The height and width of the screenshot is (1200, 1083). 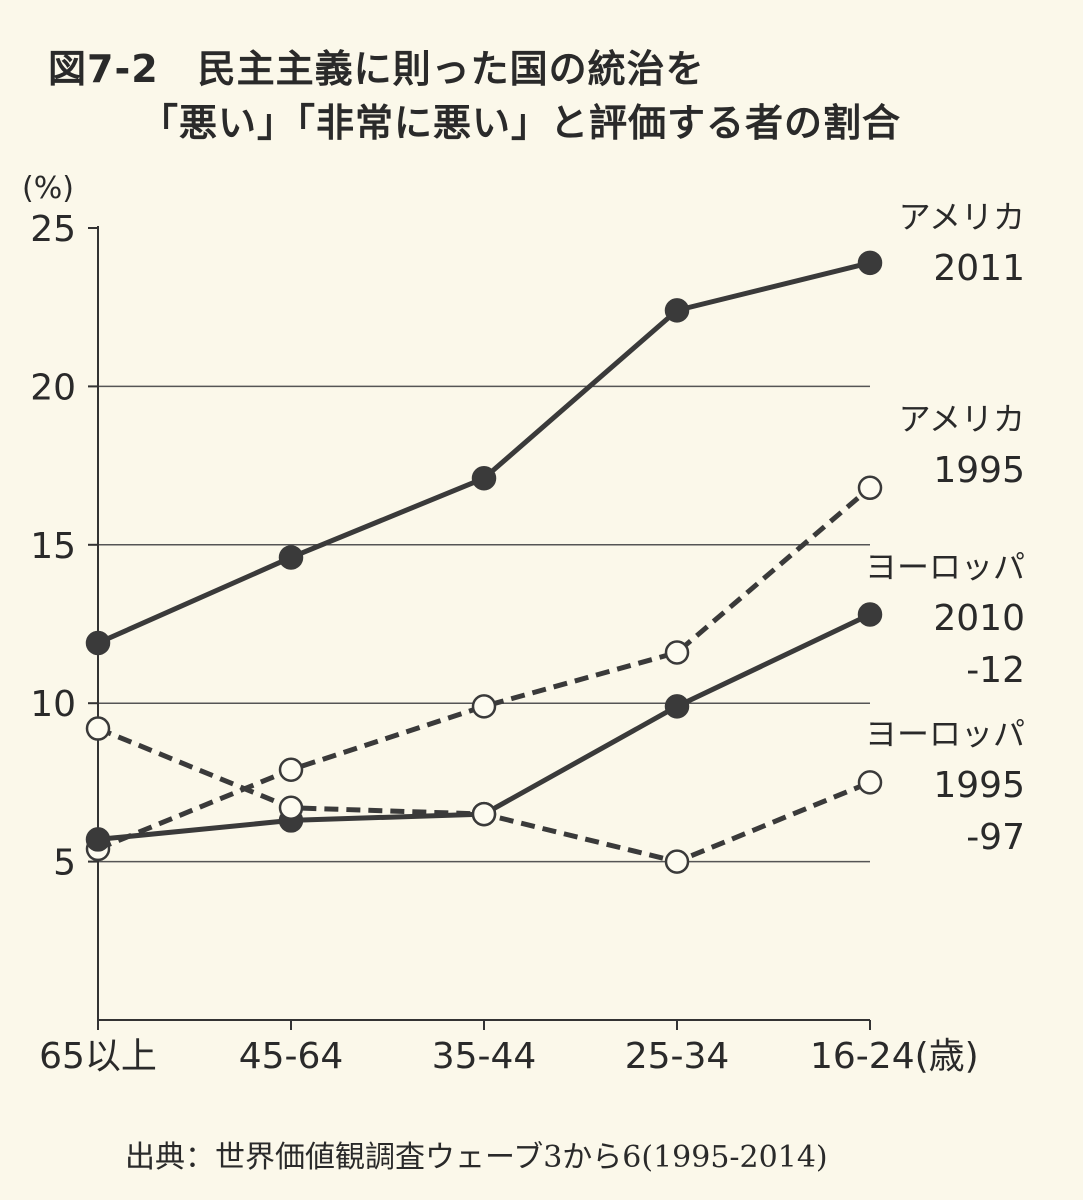 What do you see at coordinates (979, 268) in the screenshot?
I see `series-label: 2011` at bounding box center [979, 268].